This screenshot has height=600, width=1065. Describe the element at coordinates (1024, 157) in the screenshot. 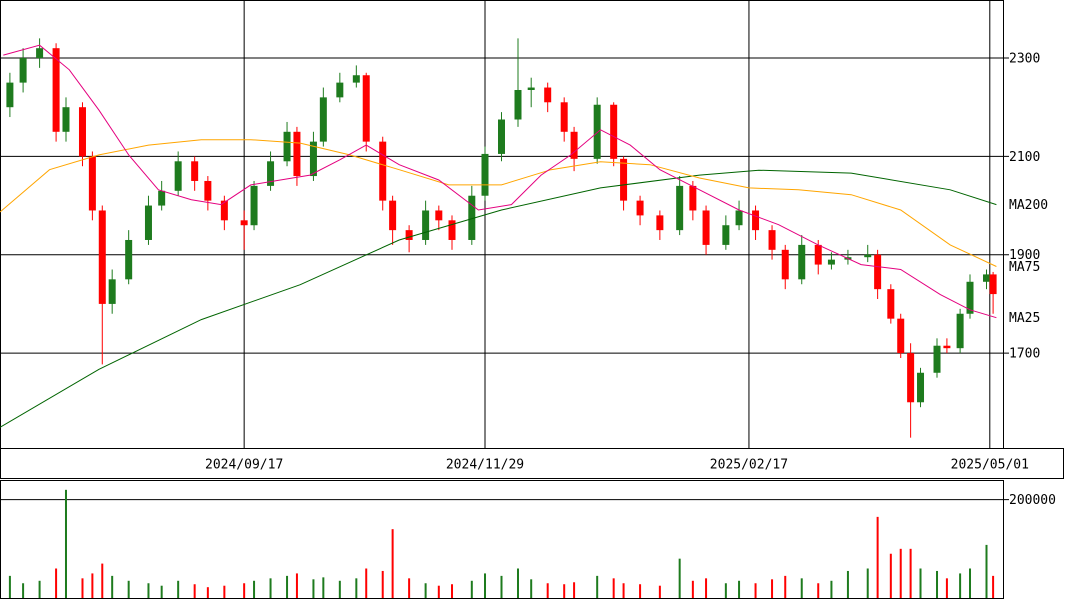

I see `y-tick-label: 2100` at that location.